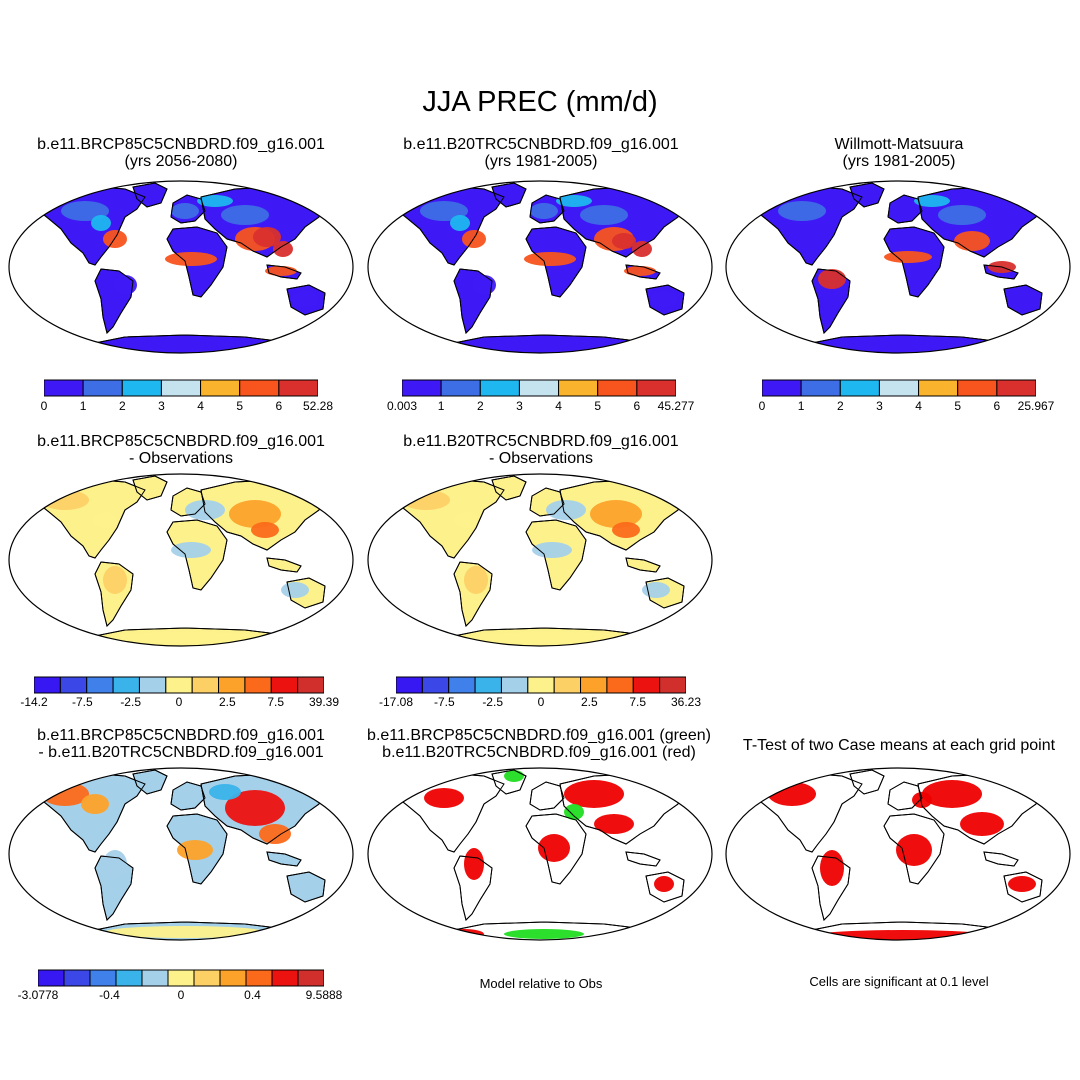  What do you see at coordinates (181, 752) in the screenshot?
I see `panel-6-title-line2: - b.e11.B20TRC5CNBDRD.f09_g16.001` at bounding box center [181, 752].